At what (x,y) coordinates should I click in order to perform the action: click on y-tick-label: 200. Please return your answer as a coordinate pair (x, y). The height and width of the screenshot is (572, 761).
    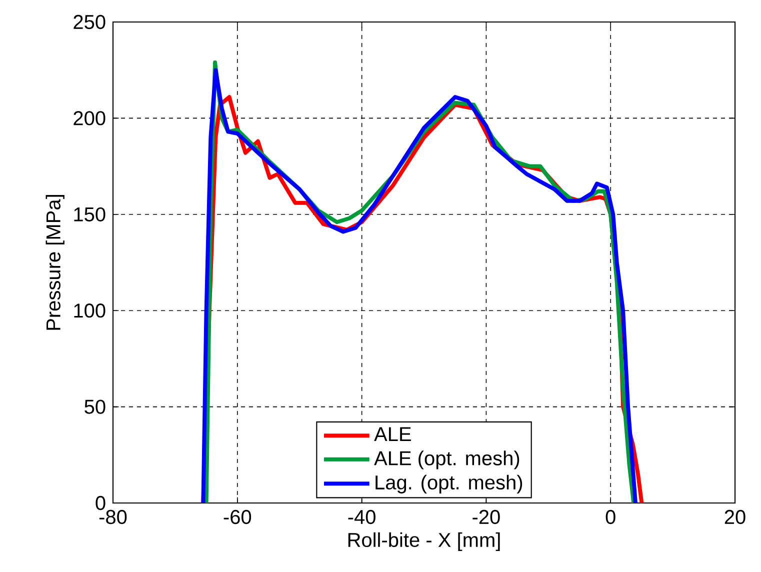
    Looking at the image, I should click on (90, 118).